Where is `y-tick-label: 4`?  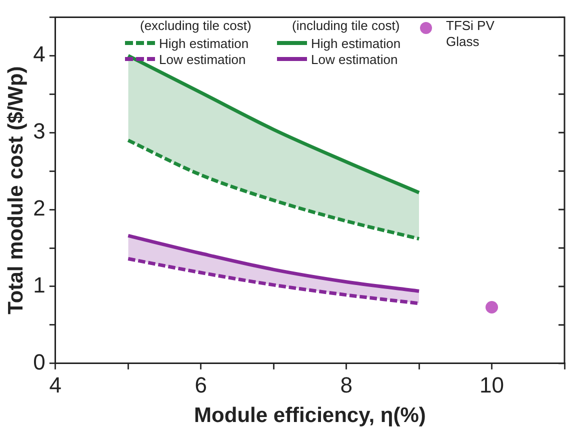 y-tick-label: 4 is located at coordinates (39, 54).